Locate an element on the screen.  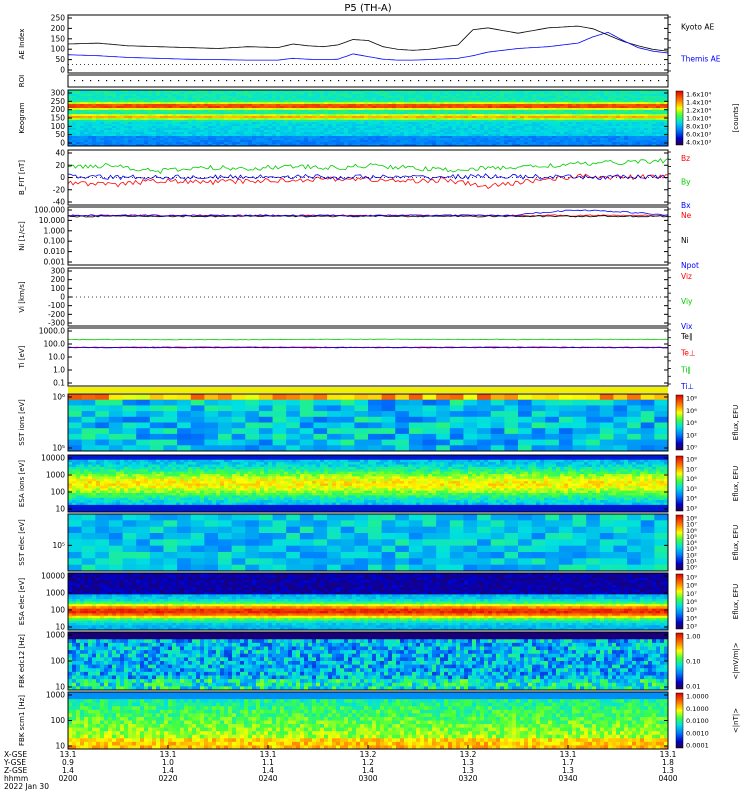
keogram-colorbar is located at coordinates (679, 118).